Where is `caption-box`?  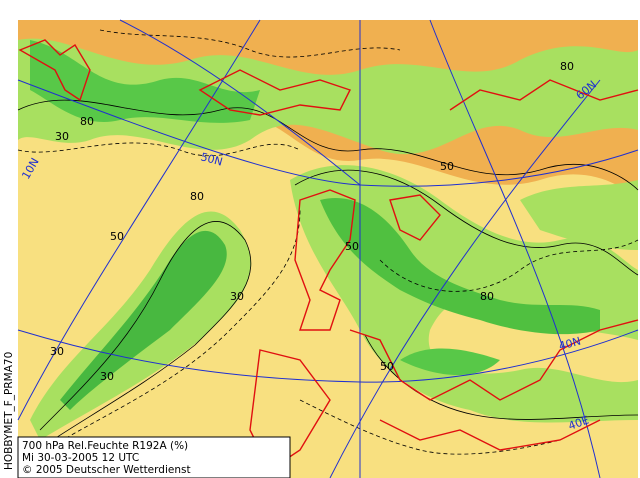
caption-box is located at coordinates (154, 457).